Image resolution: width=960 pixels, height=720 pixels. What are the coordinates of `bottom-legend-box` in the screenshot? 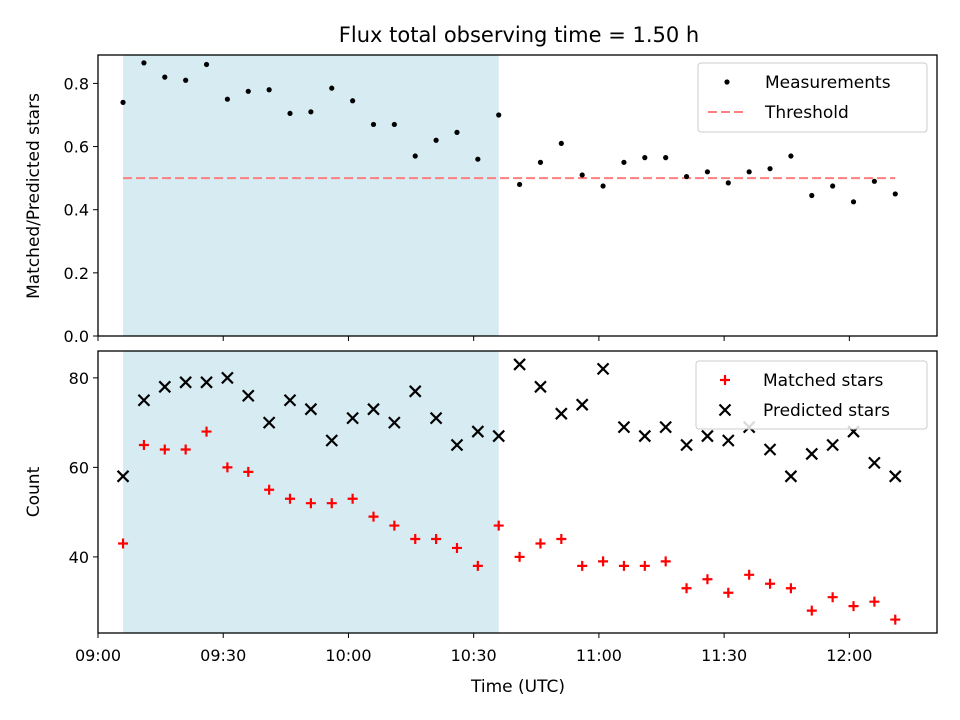 It's located at (811, 395).